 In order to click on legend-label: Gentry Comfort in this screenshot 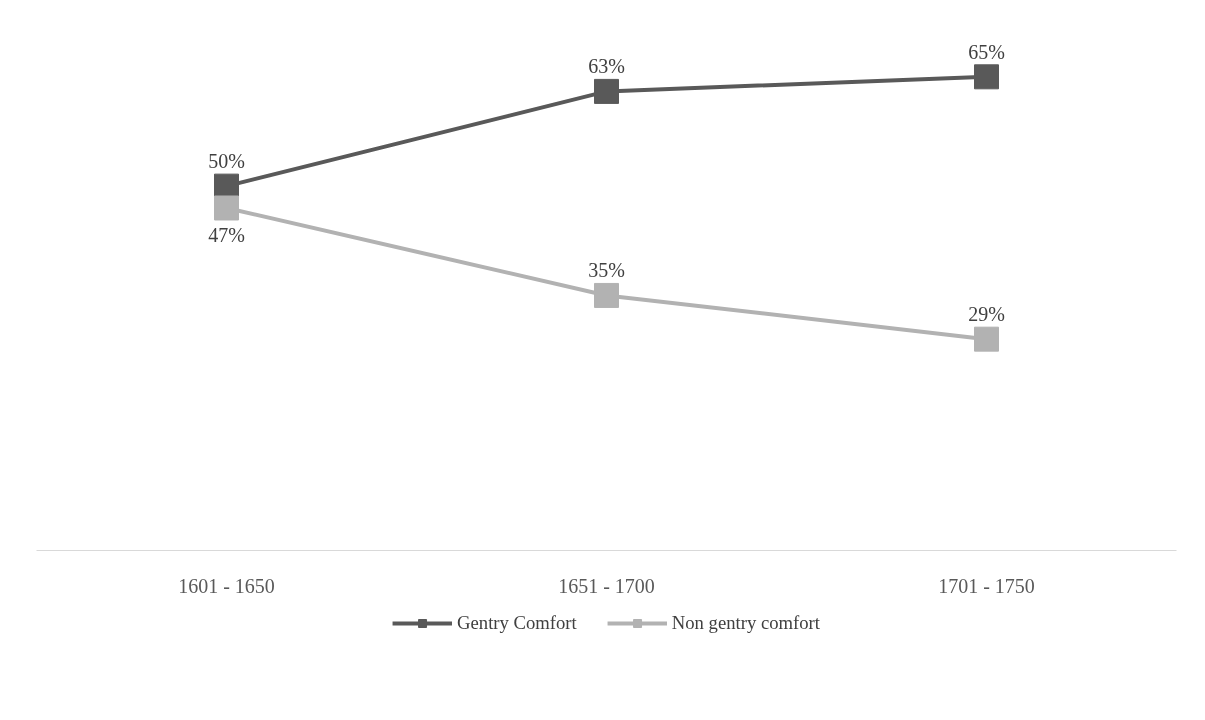, I will do `click(517, 623)`.